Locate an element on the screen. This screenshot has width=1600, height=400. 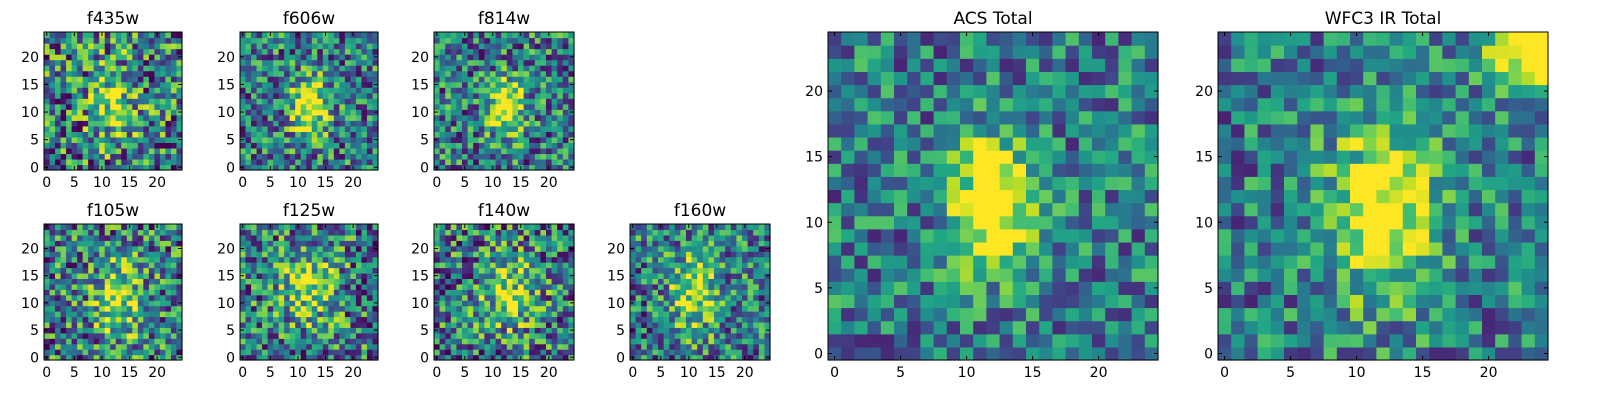
x-tick-label: 15 is located at coordinates (717, 373).